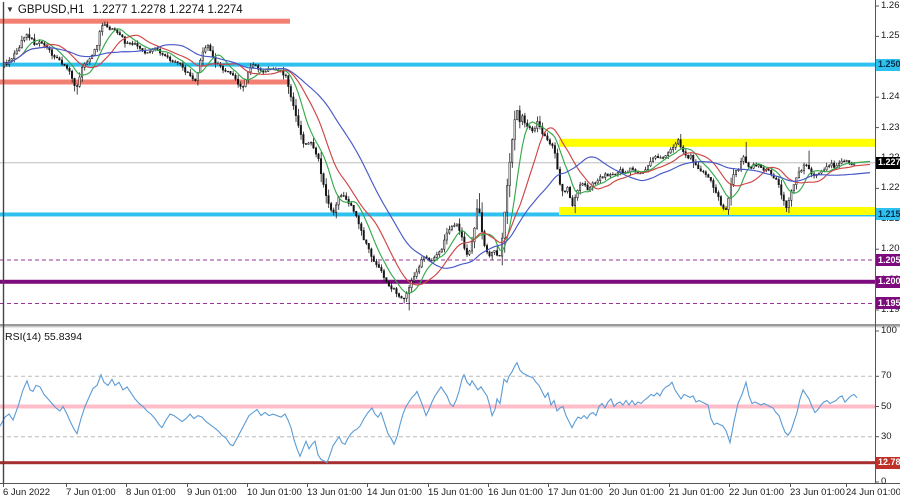 The height and width of the screenshot is (499, 900). I want to click on panel-separator, so click(450, 325).